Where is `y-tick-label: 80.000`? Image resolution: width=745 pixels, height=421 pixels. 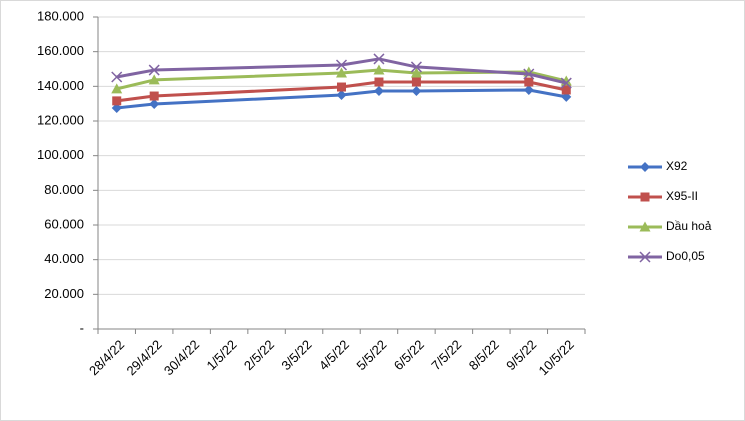 y-tick-label: 80.000 is located at coordinates (64, 189).